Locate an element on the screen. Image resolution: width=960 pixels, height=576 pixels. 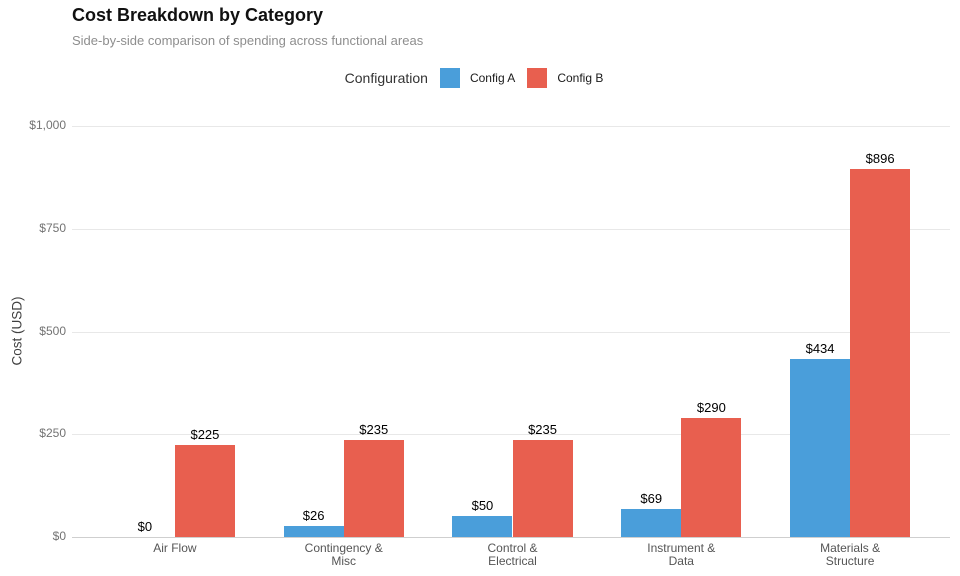
bar-value-label: $434 is located at coordinates (820, 348).